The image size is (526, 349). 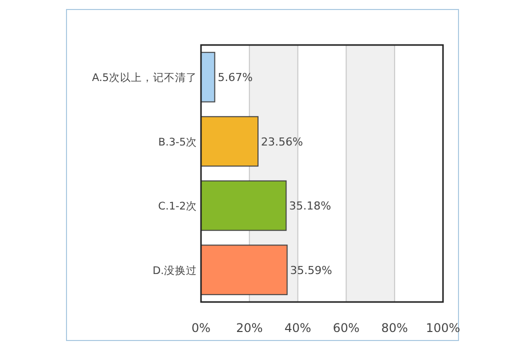 I want to click on x-tick-label: 40%, so click(x=298, y=328).